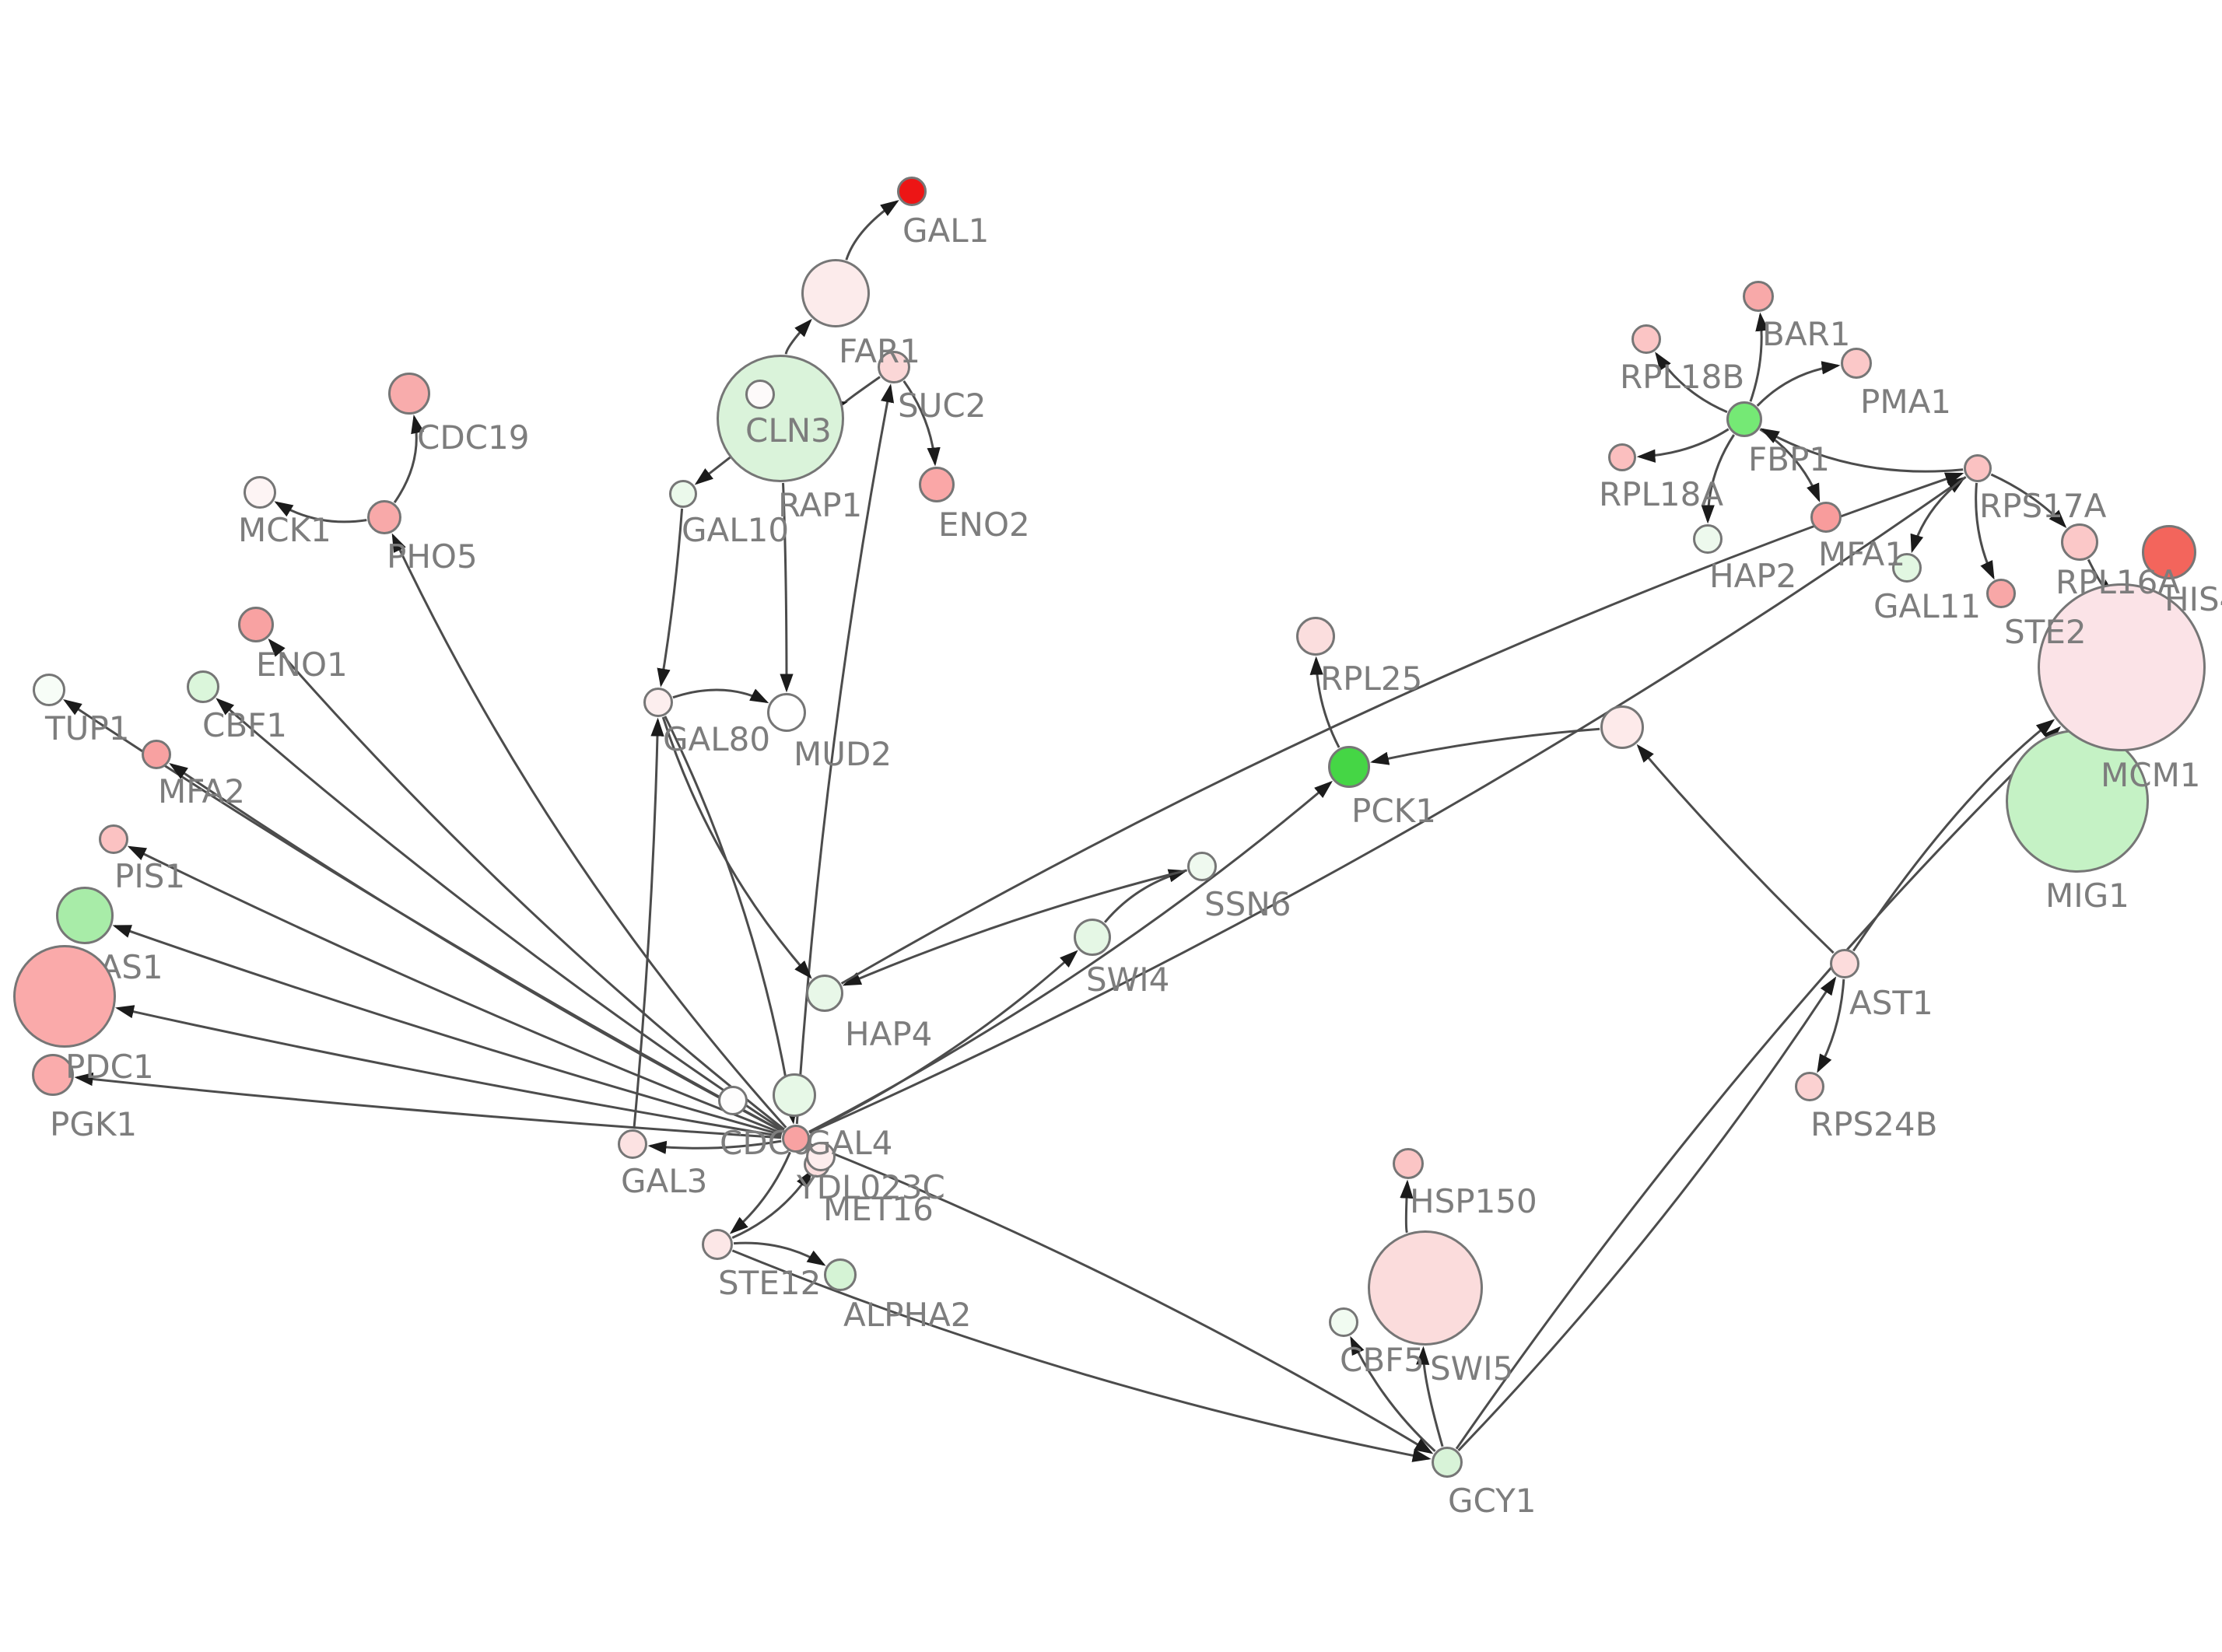 The height and width of the screenshot is (1652, 2222). What do you see at coordinates (203, 687) in the screenshot?
I see `node-cbf1` at bounding box center [203, 687].